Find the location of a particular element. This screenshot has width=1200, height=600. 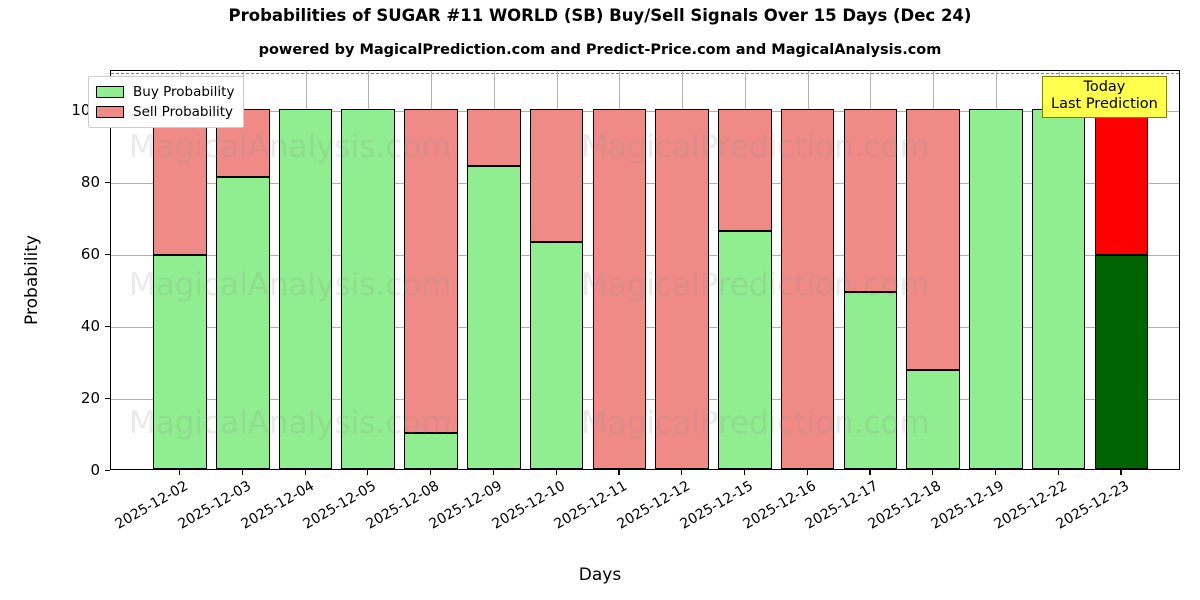

y-axis-tick-label: 20 is located at coordinates (90, 397).